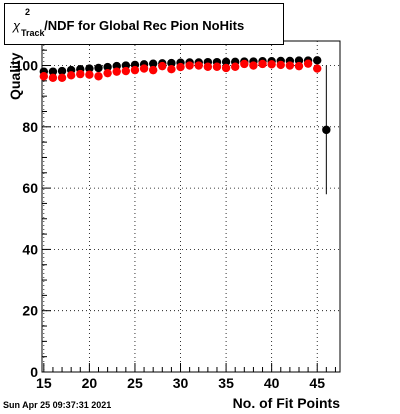 This screenshot has height=414, width=400. Describe the element at coordinates (30, 188) in the screenshot. I see `y-tick-label: 60` at that location.